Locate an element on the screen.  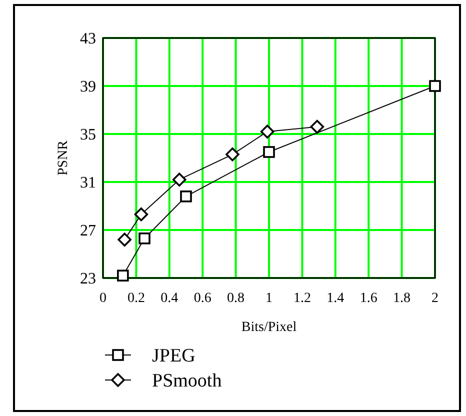
y-axis-title: PSNR is located at coordinates (63, 158).